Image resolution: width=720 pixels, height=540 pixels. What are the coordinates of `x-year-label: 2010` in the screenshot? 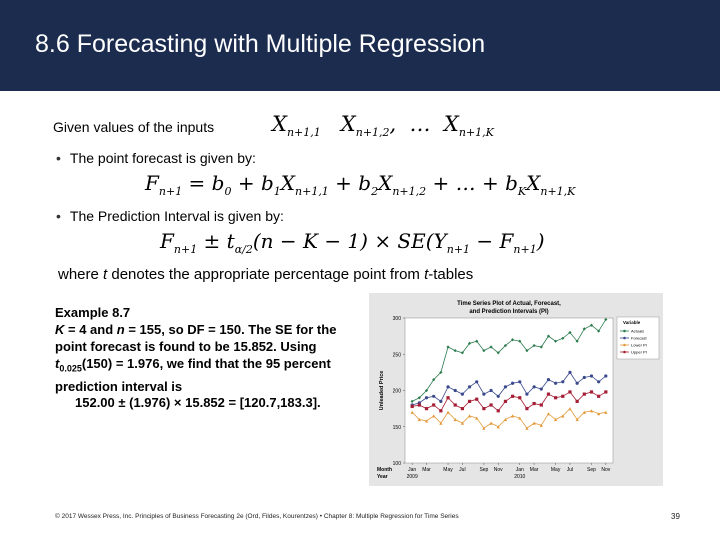 It's located at (519, 477).